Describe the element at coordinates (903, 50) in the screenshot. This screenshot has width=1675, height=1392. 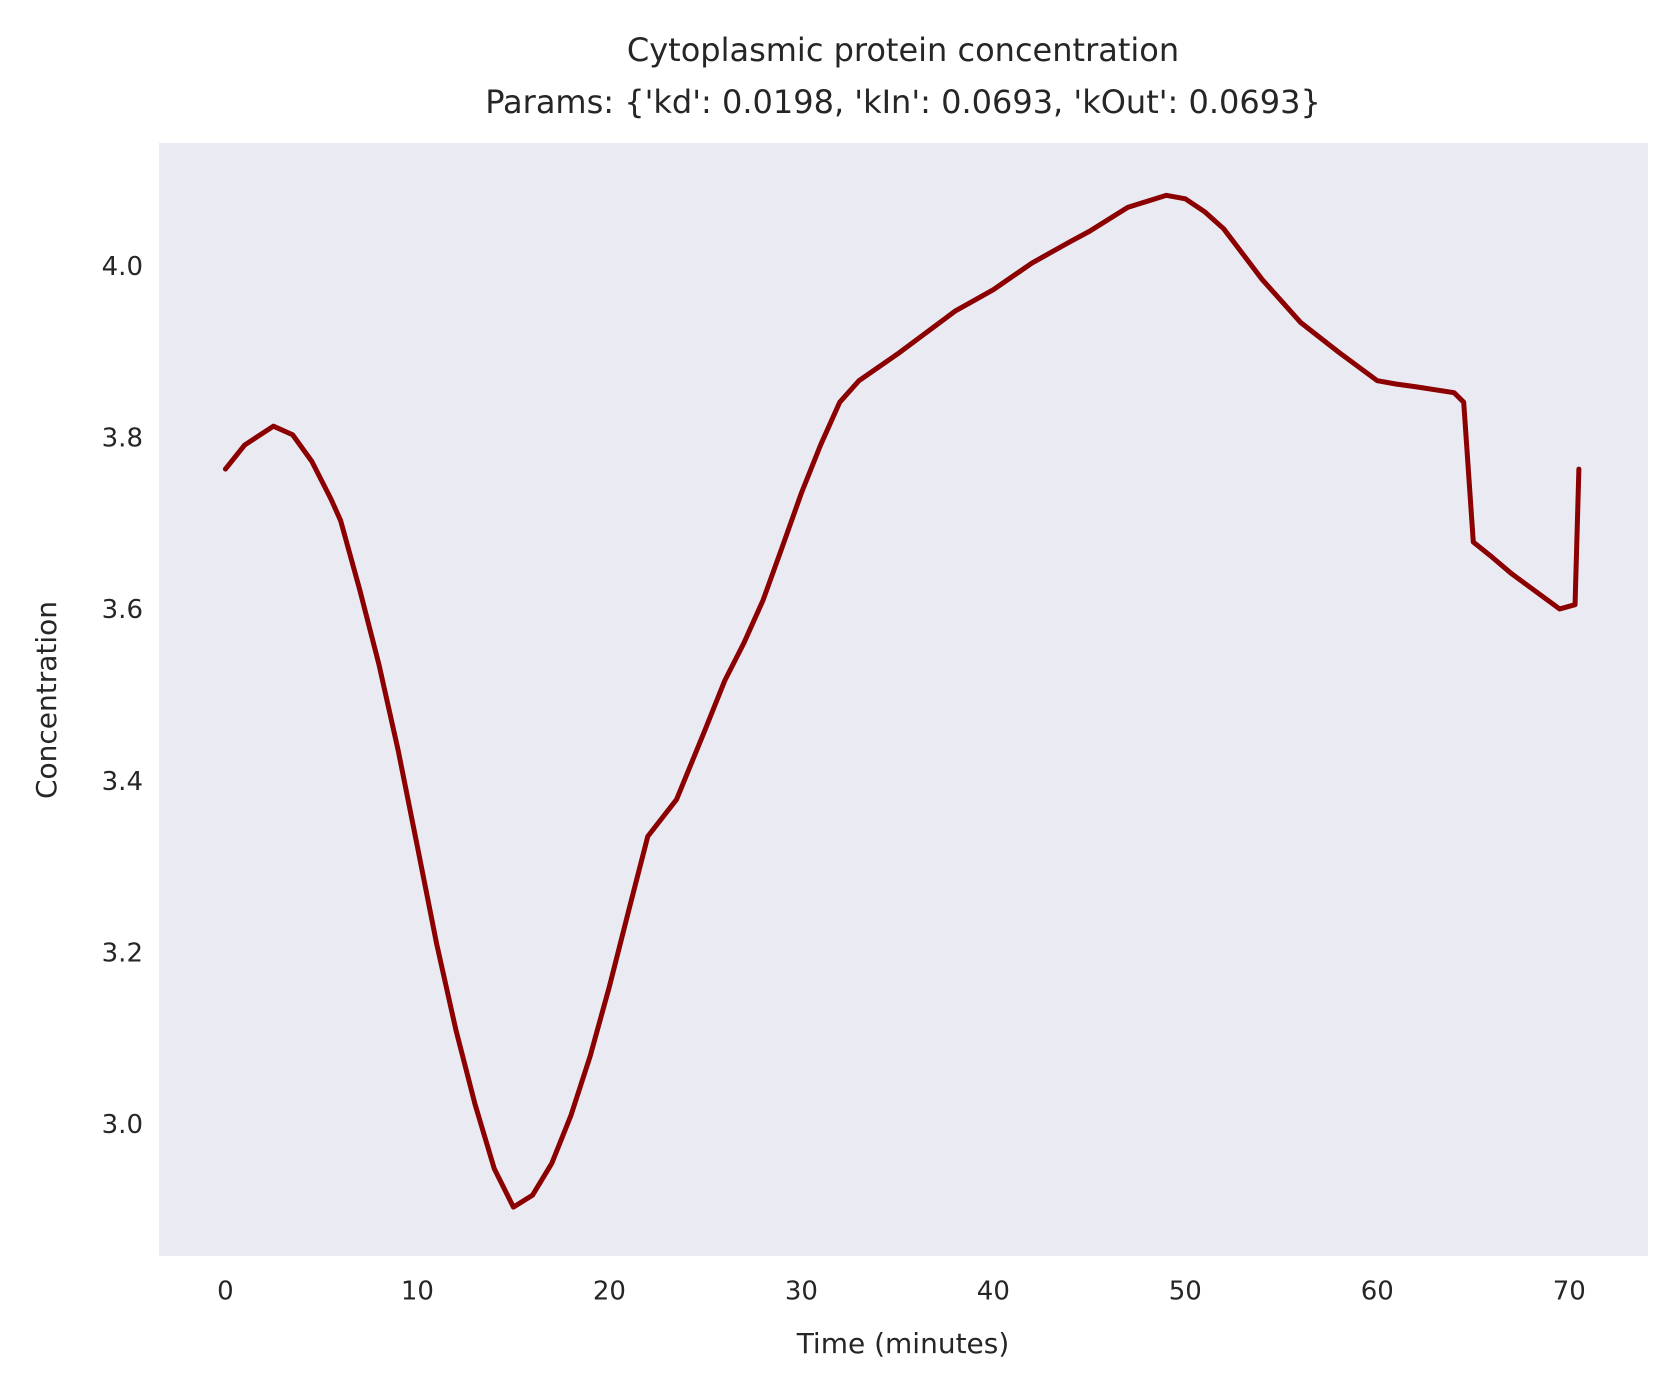
I see `chart-title: Cytoplasmic protein concentration` at that location.